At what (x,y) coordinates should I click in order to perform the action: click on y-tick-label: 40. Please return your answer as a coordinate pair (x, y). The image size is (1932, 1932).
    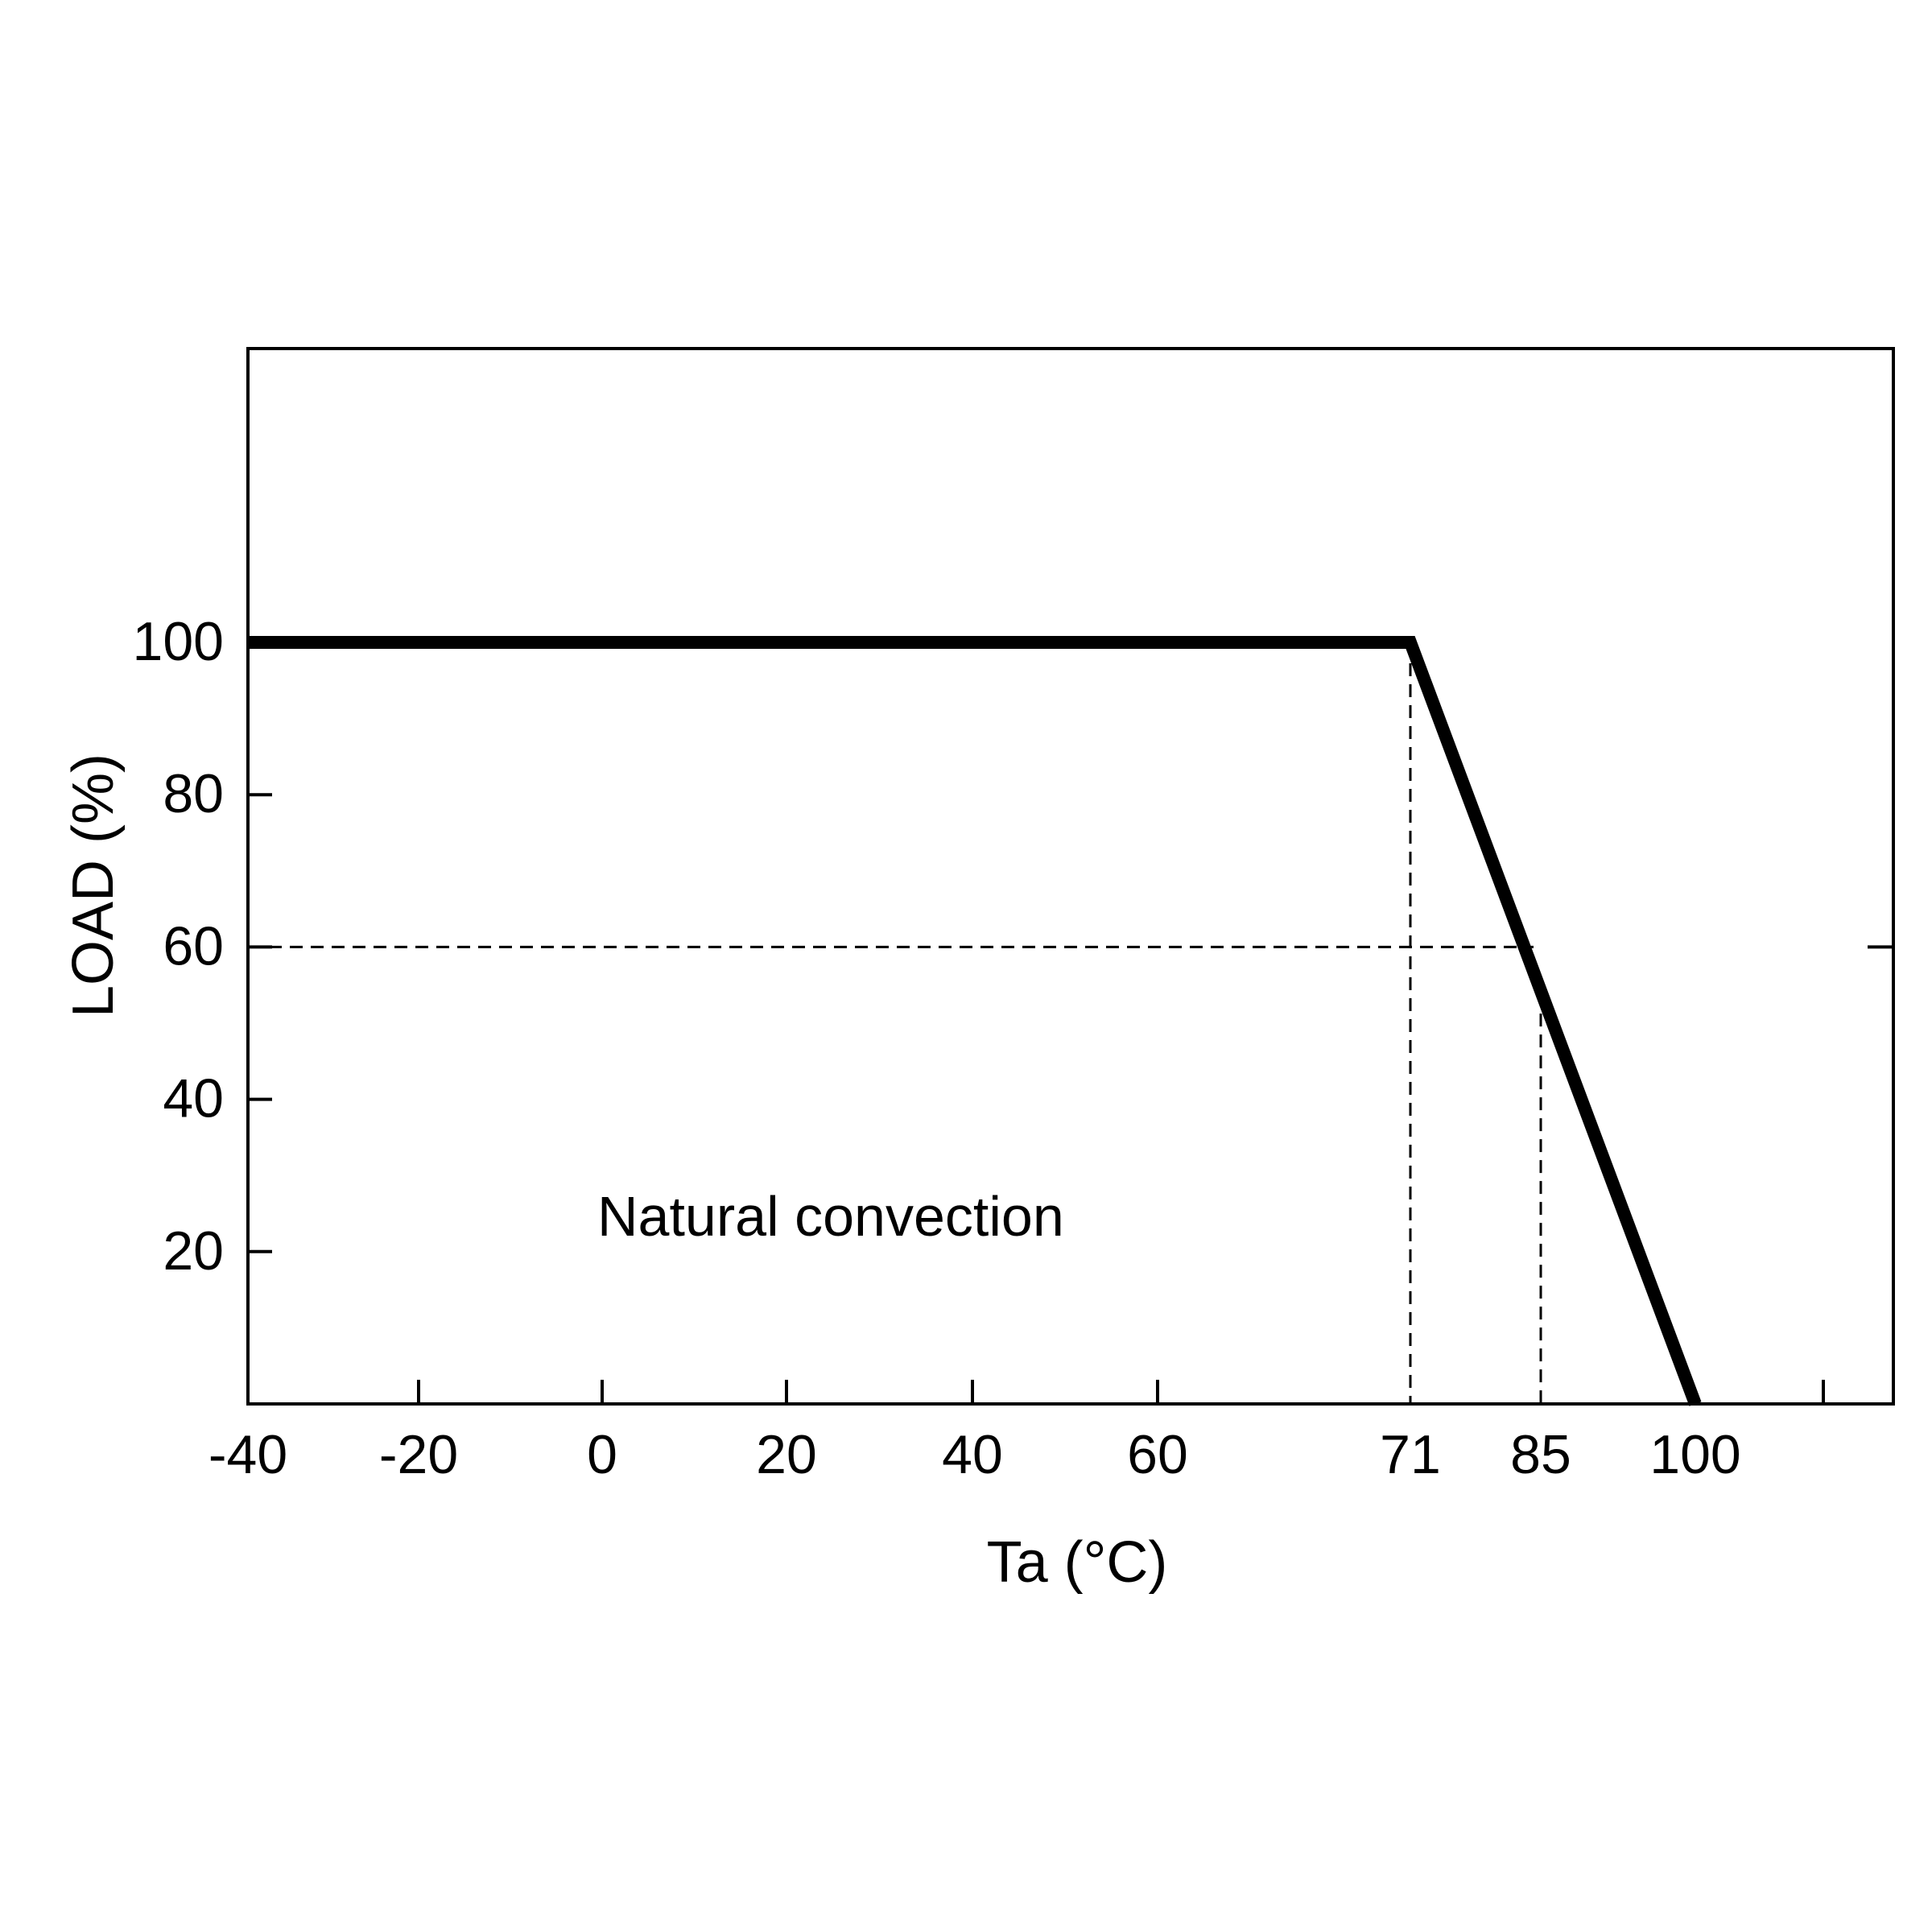
    Looking at the image, I should click on (193, 1098).